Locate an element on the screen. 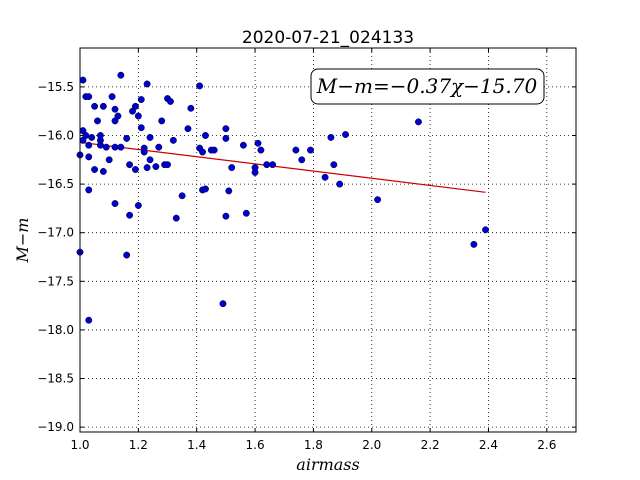  fit-line-group is located at coordinates (282, 167).